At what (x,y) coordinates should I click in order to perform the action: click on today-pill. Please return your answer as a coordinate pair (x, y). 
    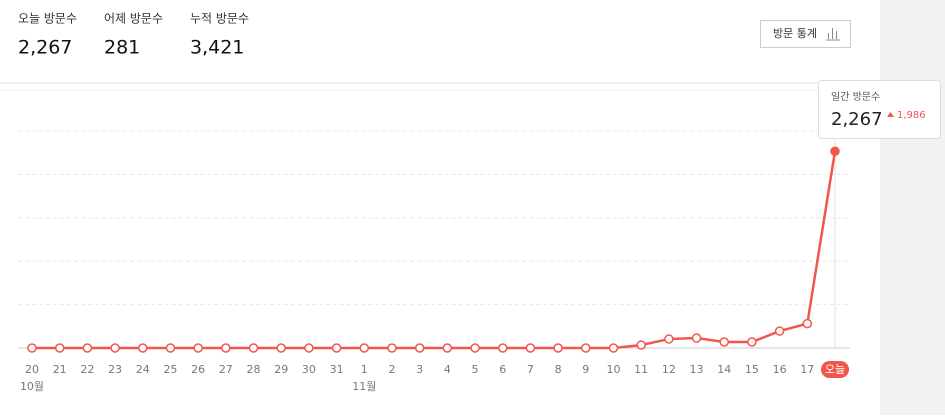
    Looking at the image, I should click on (835, 369).